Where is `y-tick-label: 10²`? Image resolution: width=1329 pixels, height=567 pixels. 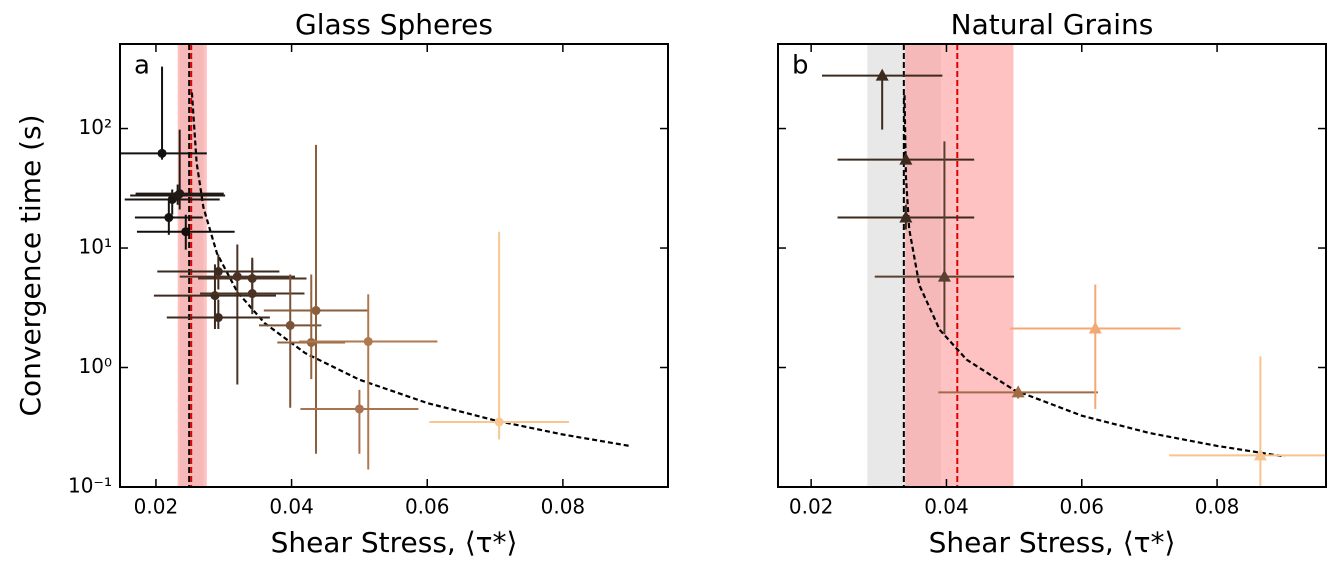
y-tick-label: 10² is located at coordinates (95, 127).